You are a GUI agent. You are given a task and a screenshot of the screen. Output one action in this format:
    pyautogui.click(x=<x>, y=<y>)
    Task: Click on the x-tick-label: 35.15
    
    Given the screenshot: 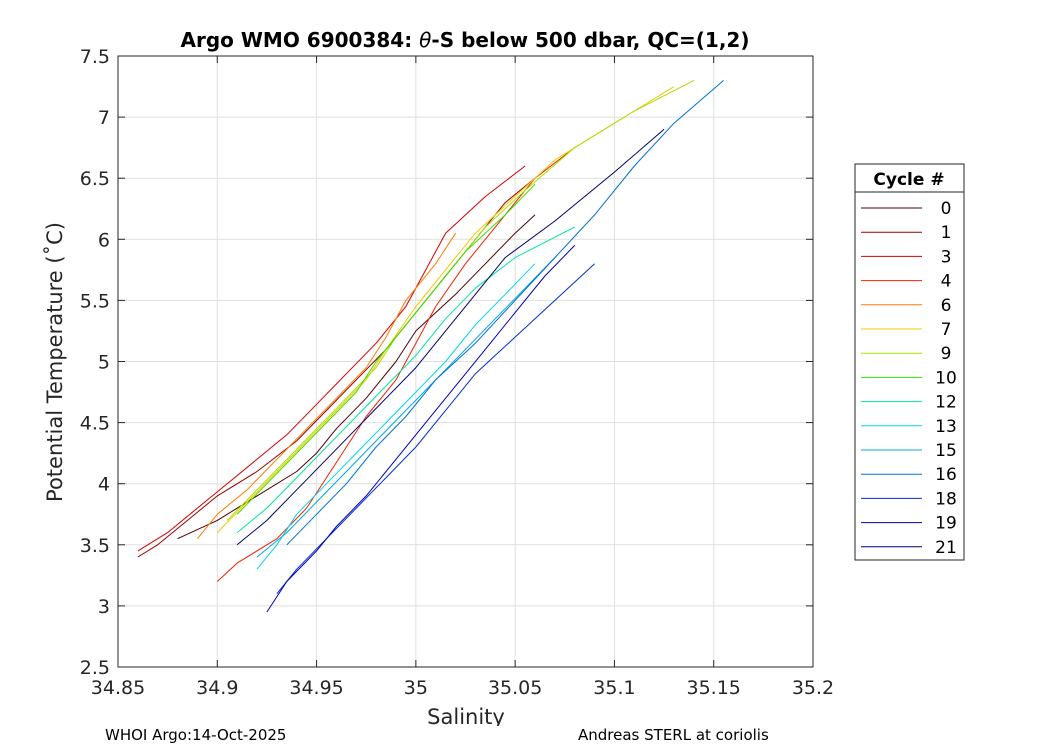 What is the action you would take?
    pyautogui.click(x=714, y=688)
    